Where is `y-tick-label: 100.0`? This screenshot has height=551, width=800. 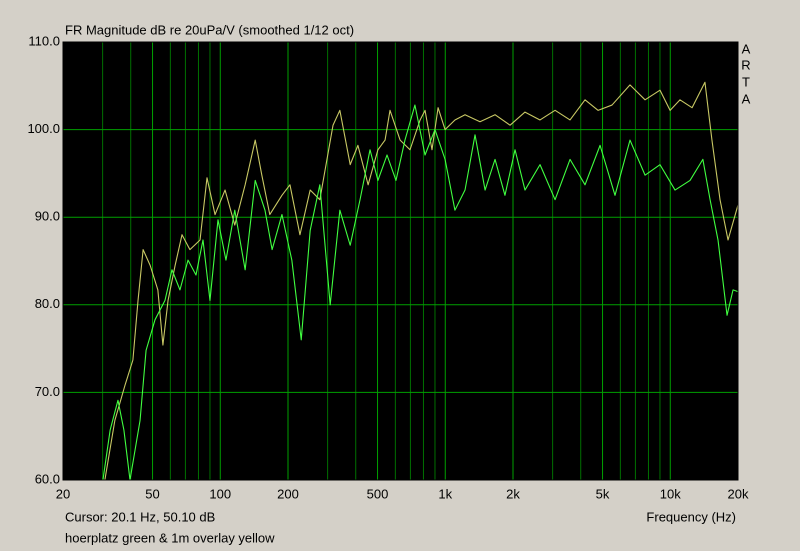 y-tick-label: 100.0 is located at coordinates (43, 128).